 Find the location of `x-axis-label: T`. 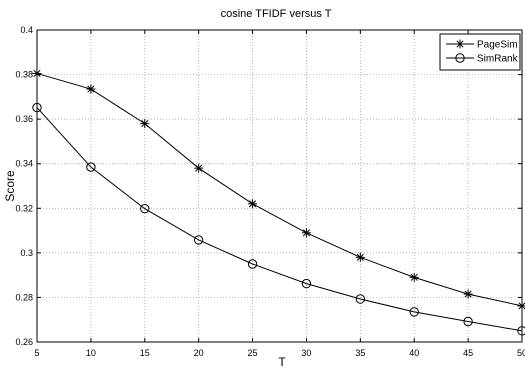

x-axis-label: T is located at coordinates (282, 362).